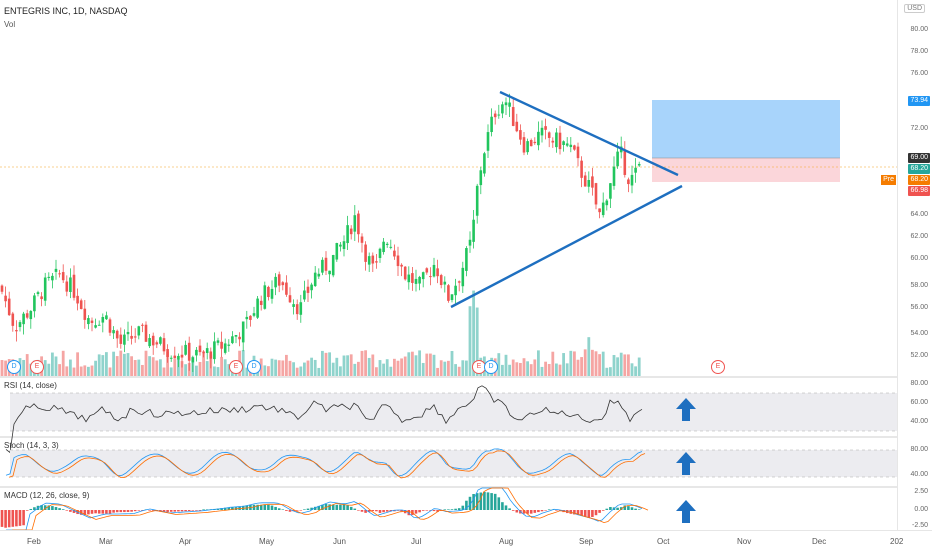  What do you see at coordinates (566, 246) in the screenshot?
I see `lower-trendline` at bounding box center [566, 246].